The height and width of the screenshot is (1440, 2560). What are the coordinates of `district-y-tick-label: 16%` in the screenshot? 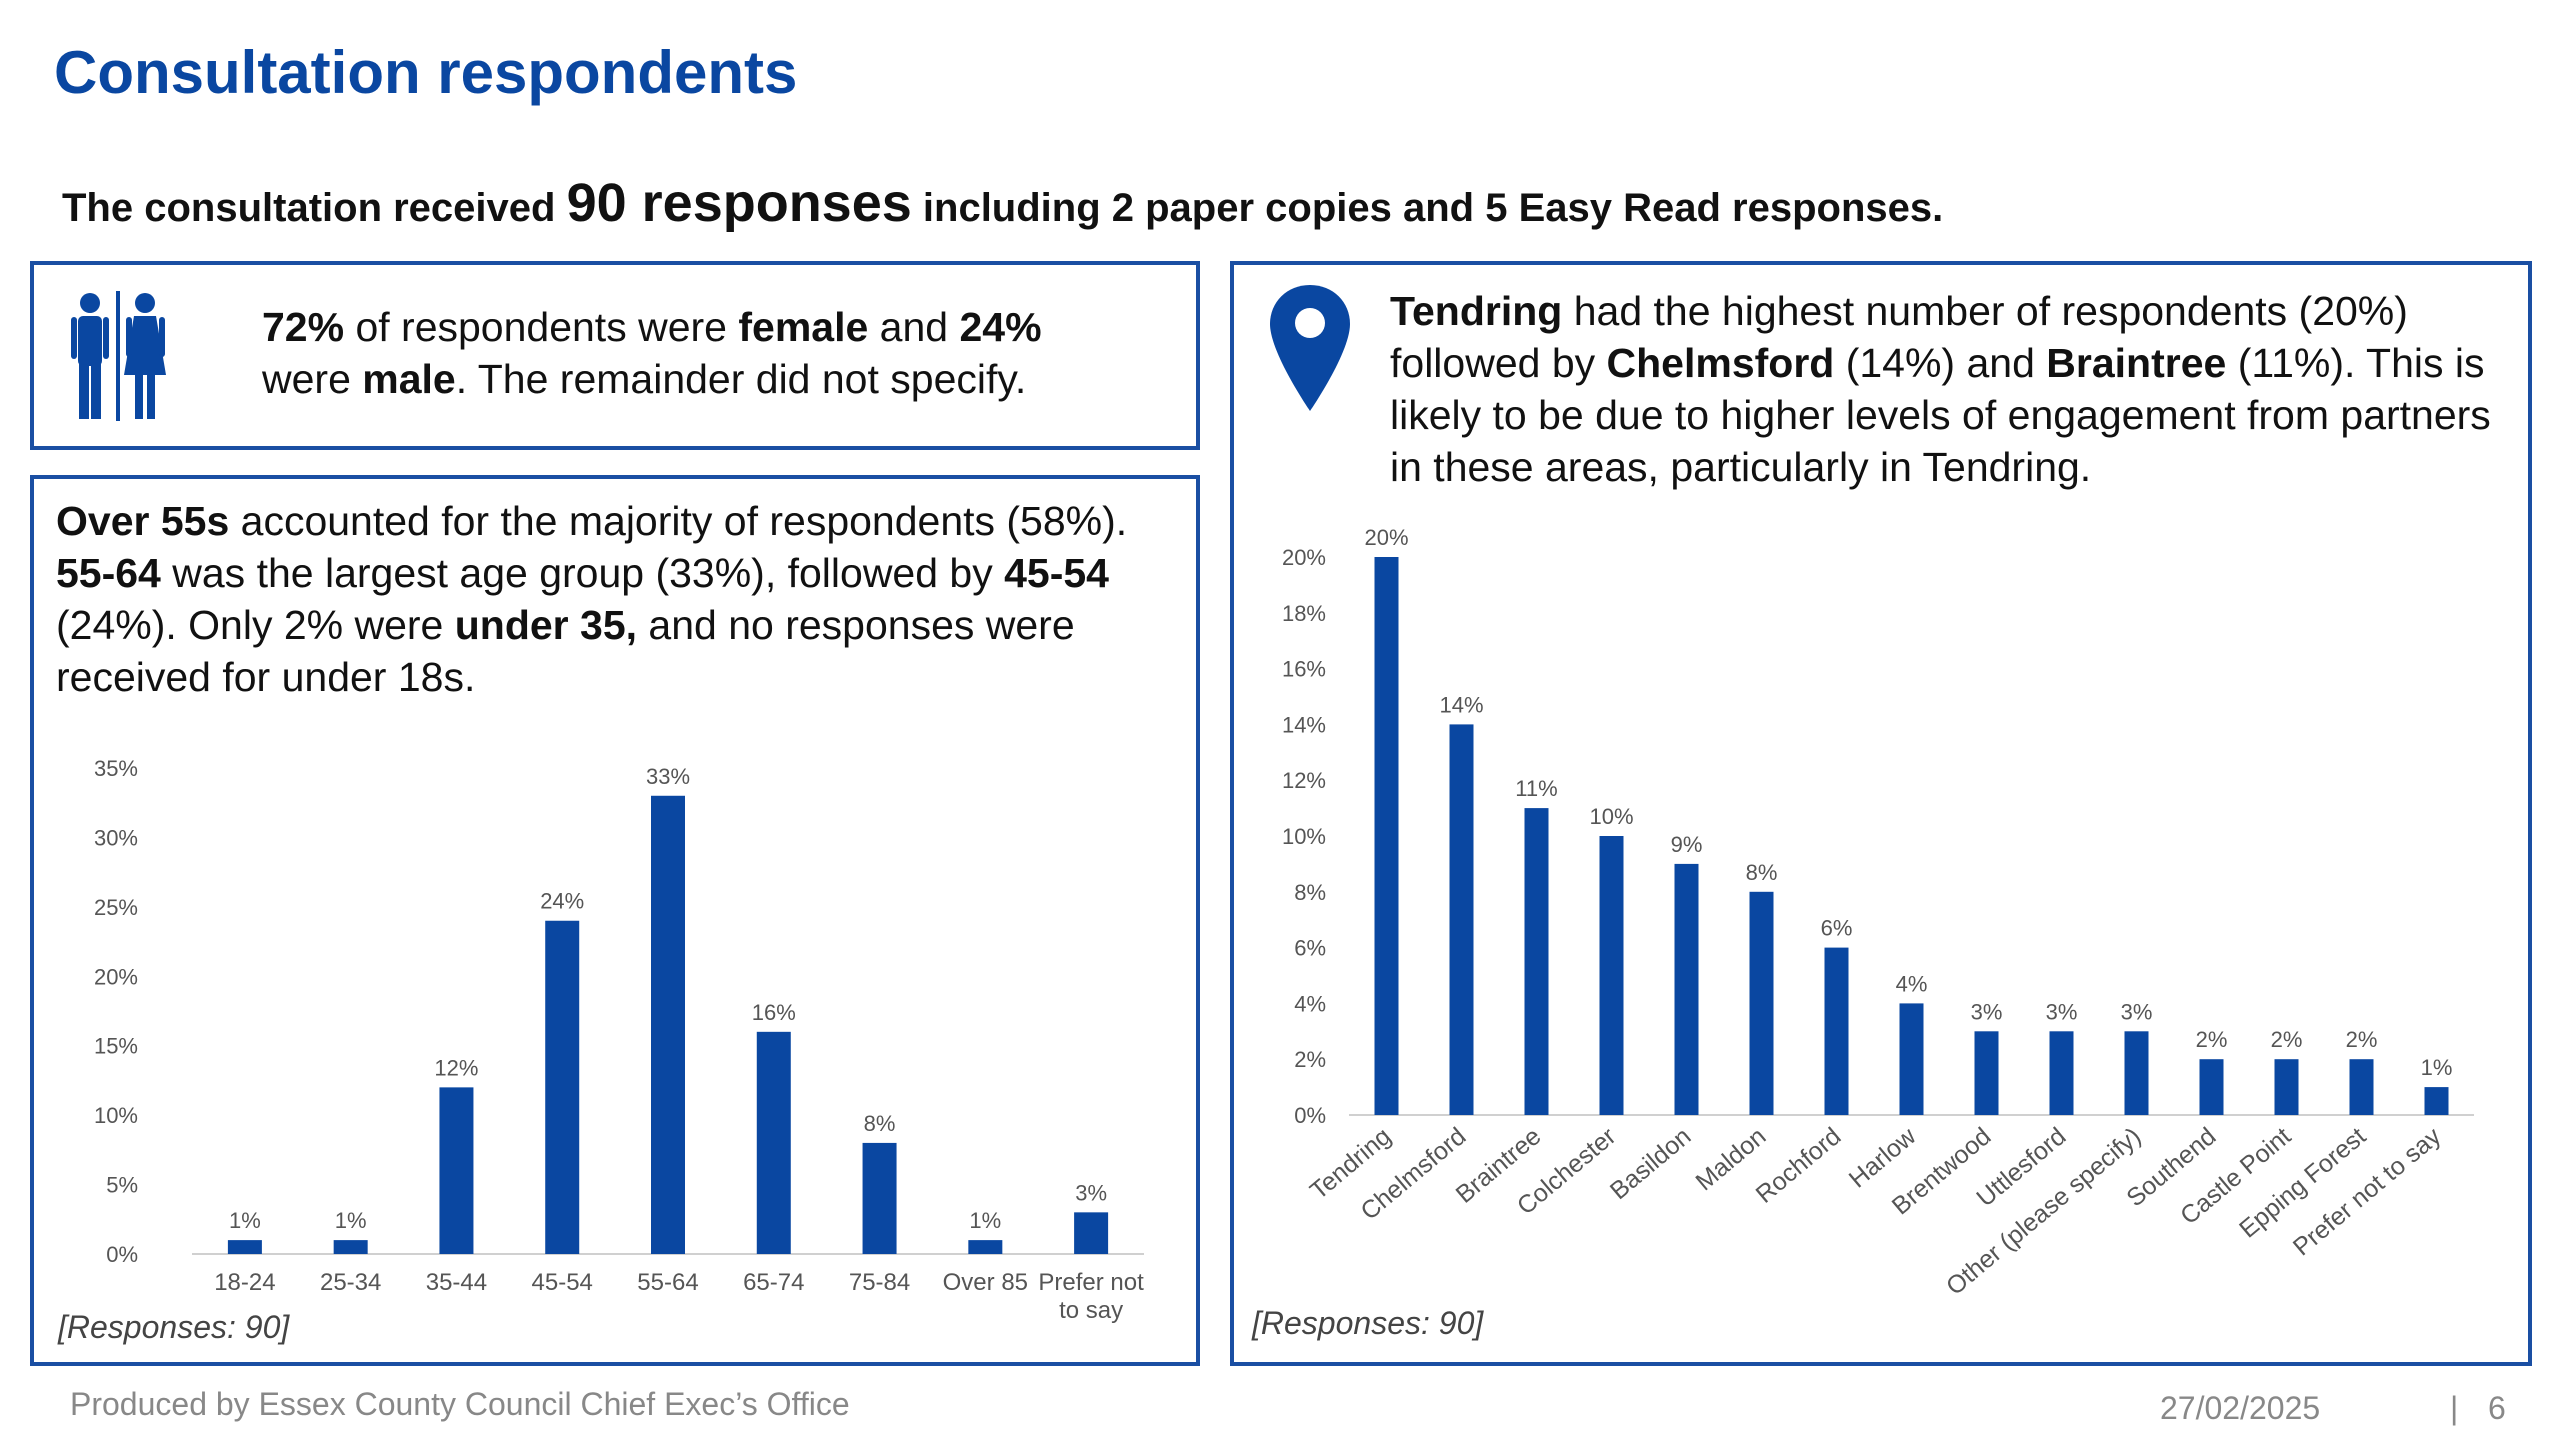 It's located at (1304, 669).